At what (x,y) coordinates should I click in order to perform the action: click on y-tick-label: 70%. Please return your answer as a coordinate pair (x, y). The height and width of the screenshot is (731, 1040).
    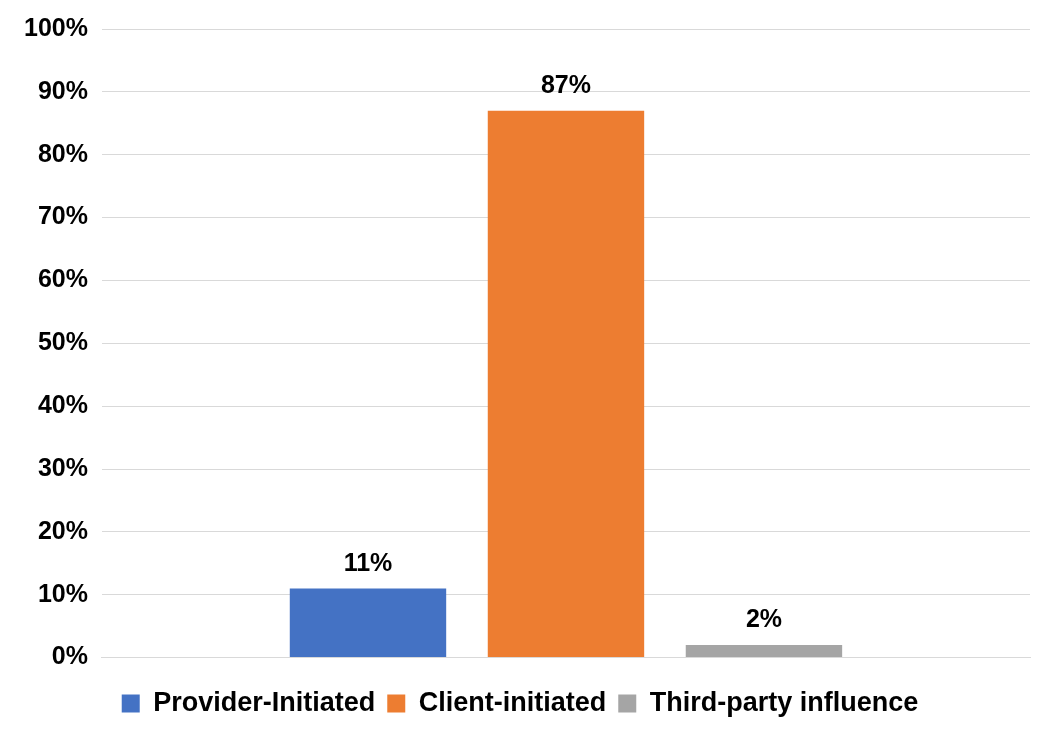
    Looking at the image, I should click on (62, 215).